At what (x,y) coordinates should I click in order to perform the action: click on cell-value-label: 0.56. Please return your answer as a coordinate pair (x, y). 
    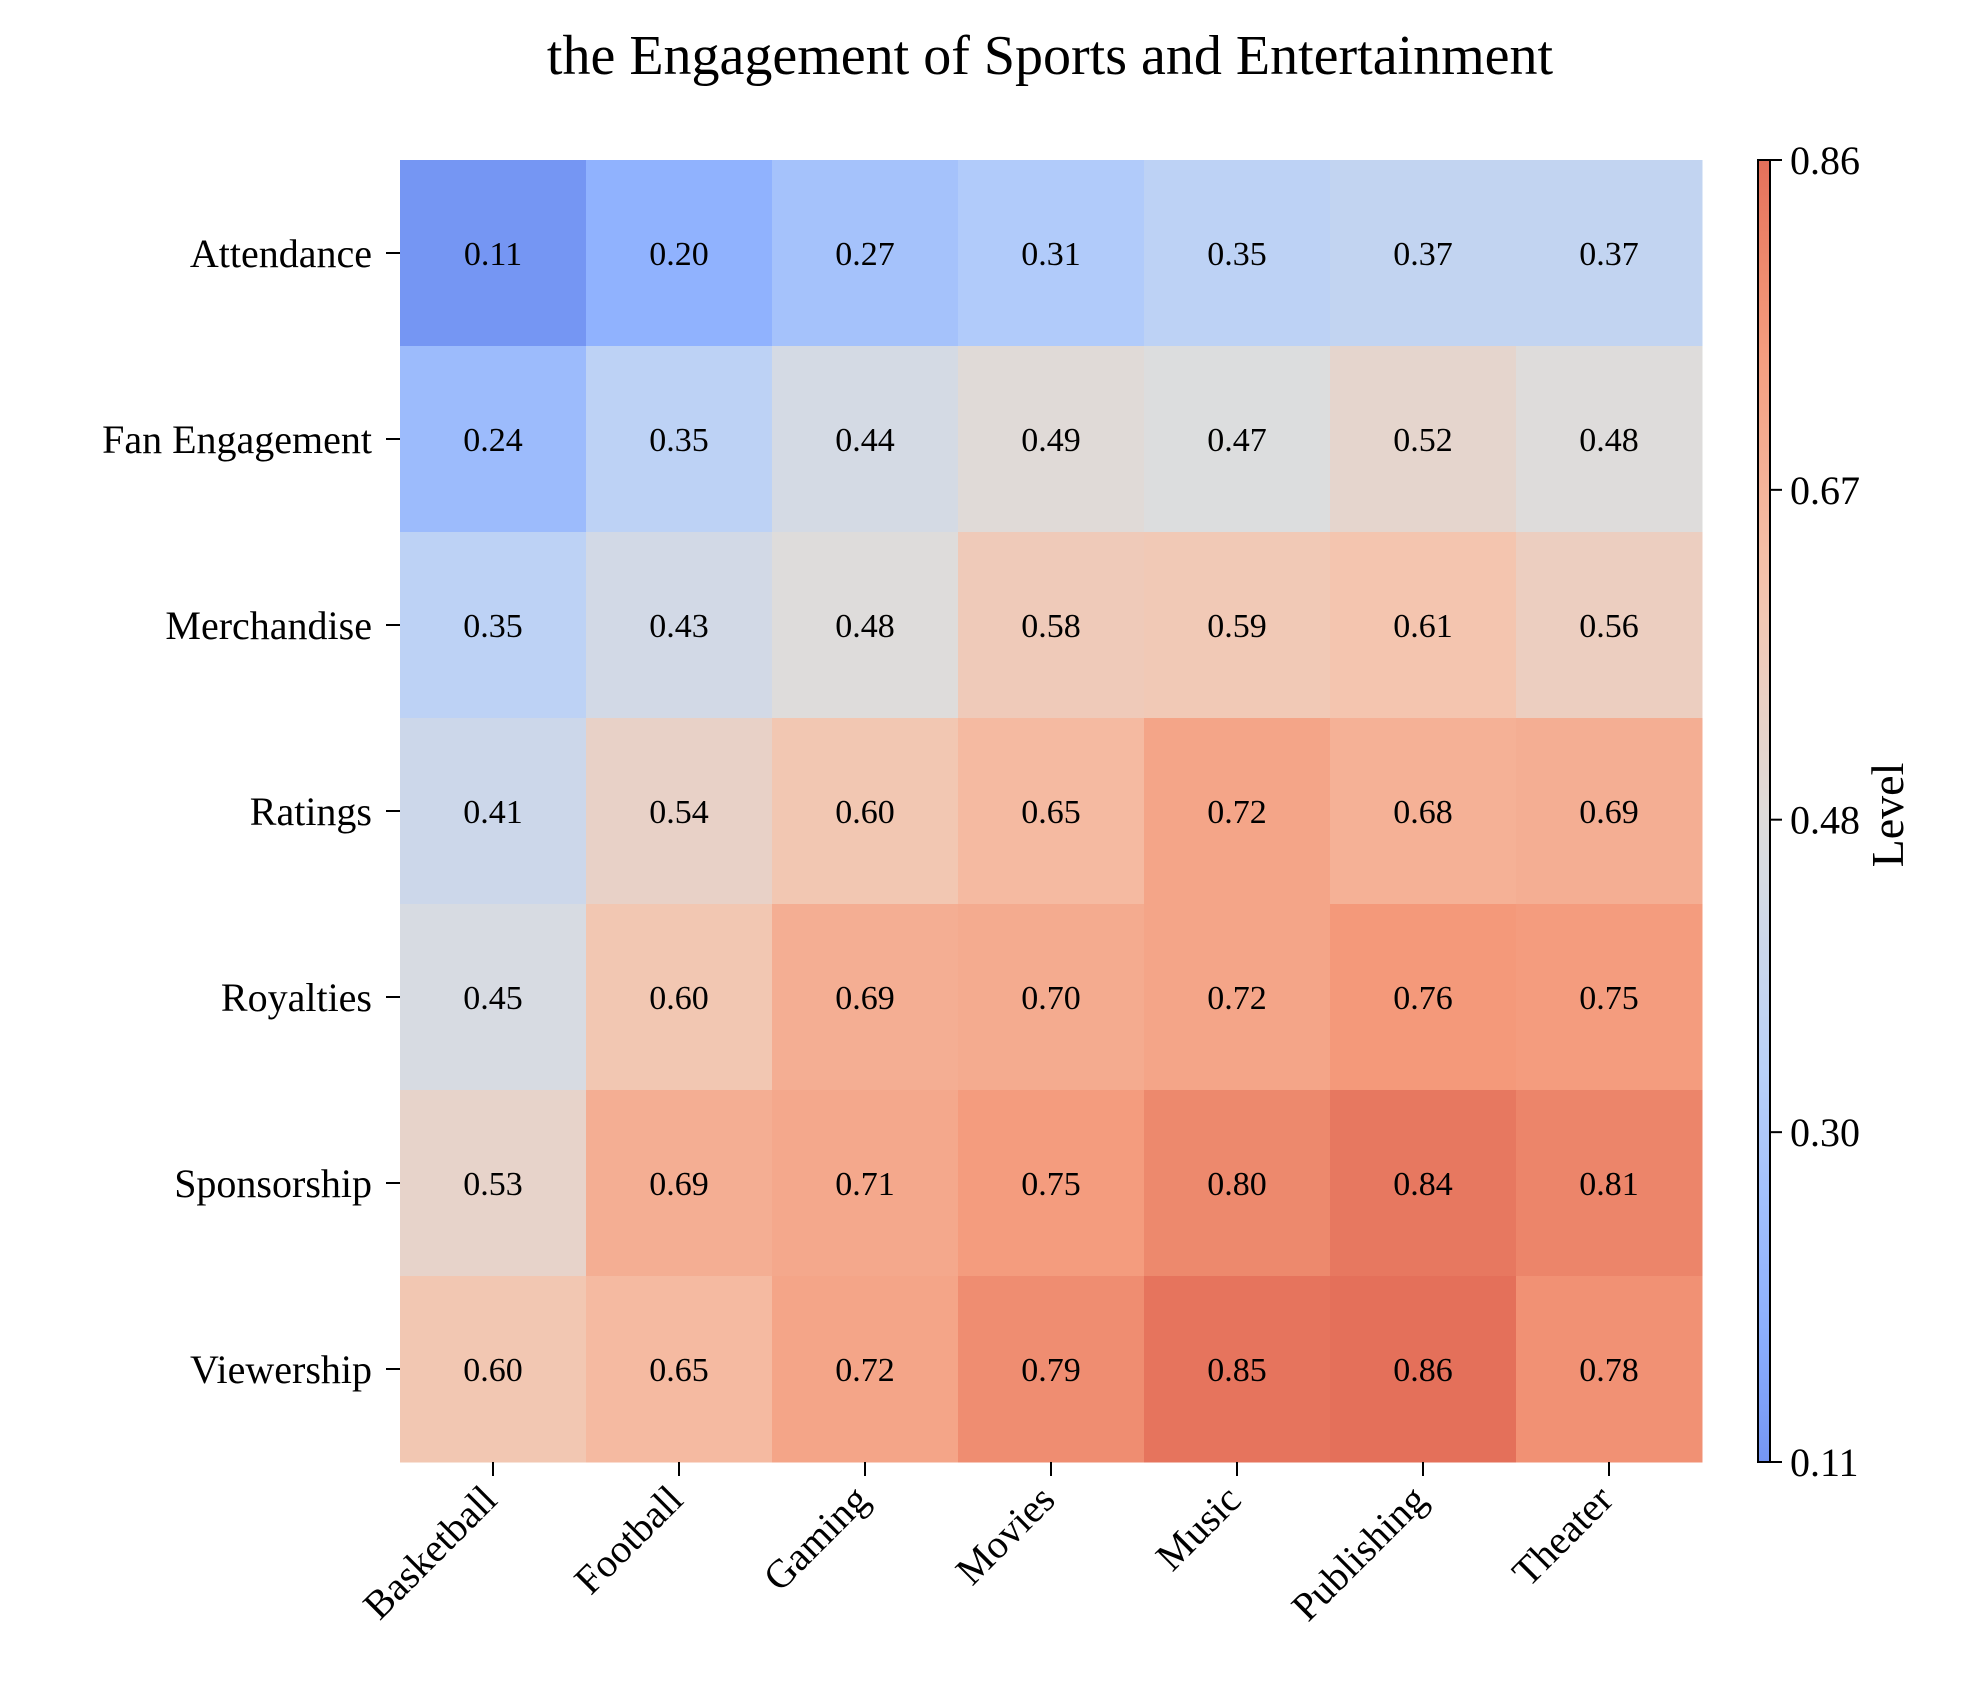
    Looking at the image, I should click on (1609, 626).